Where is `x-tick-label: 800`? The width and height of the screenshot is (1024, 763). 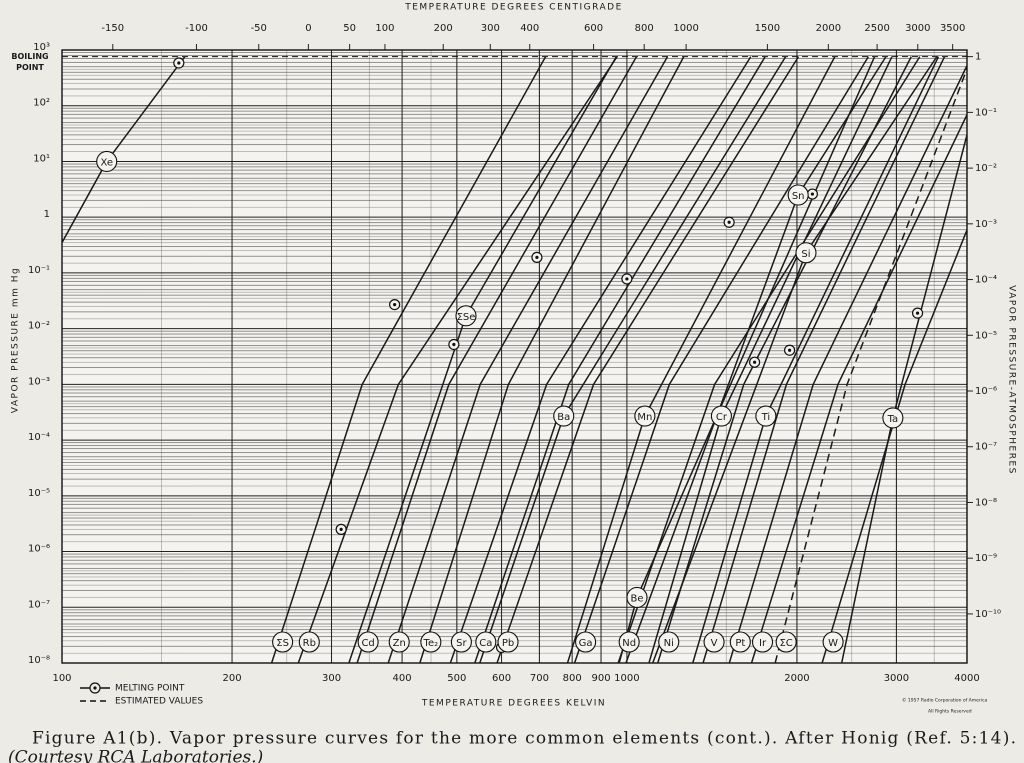
x-tick-label: 800 is located at coordinates (572, 678).